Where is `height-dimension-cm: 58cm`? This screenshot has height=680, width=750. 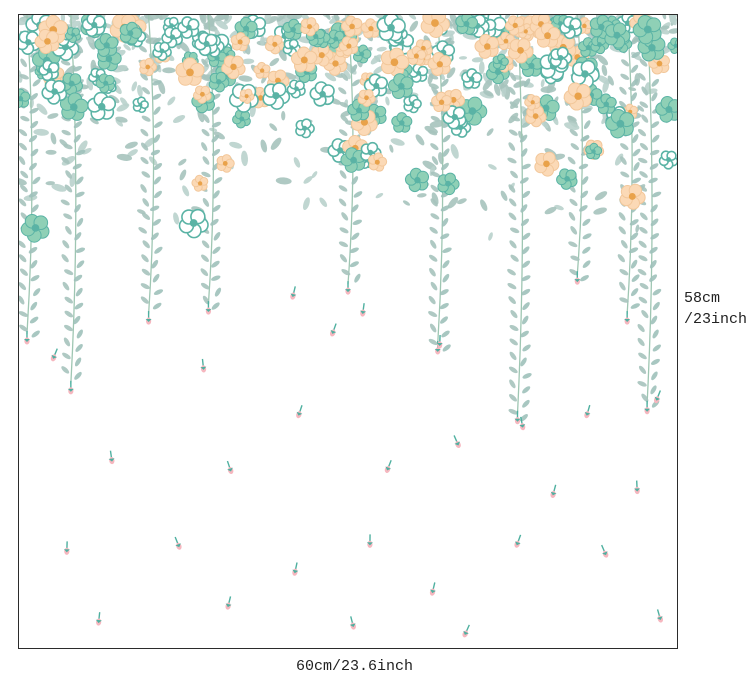 height-dimension-cm: 58cm is located at coordinates (702, 298).